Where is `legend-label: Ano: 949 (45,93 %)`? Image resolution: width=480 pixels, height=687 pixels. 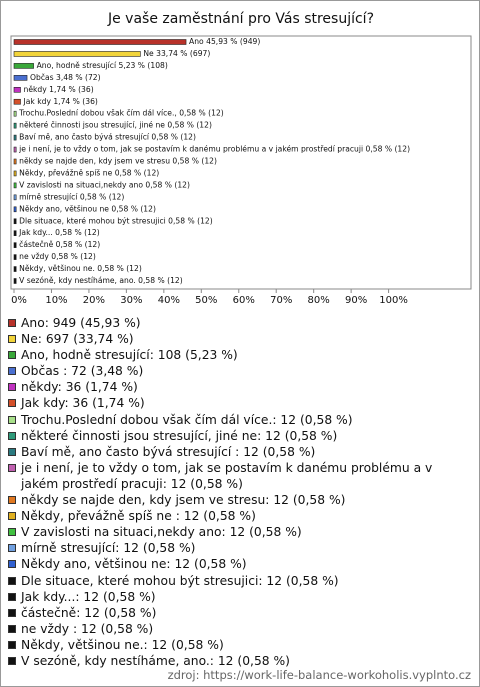
legend-label: Ano: 949 (45,93 %) is located at coordinates (81, 323).